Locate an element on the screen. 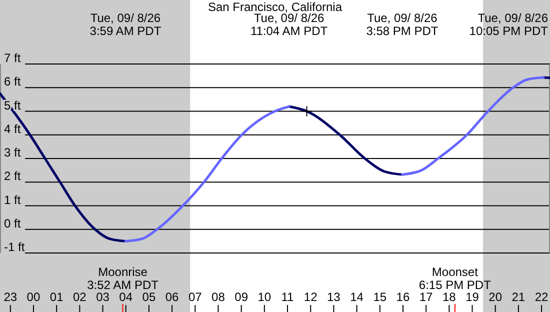 Image resolution: width=550 pixels, height=312 pixels. x-tick-label: 10 is located at coordinates (265, 297).